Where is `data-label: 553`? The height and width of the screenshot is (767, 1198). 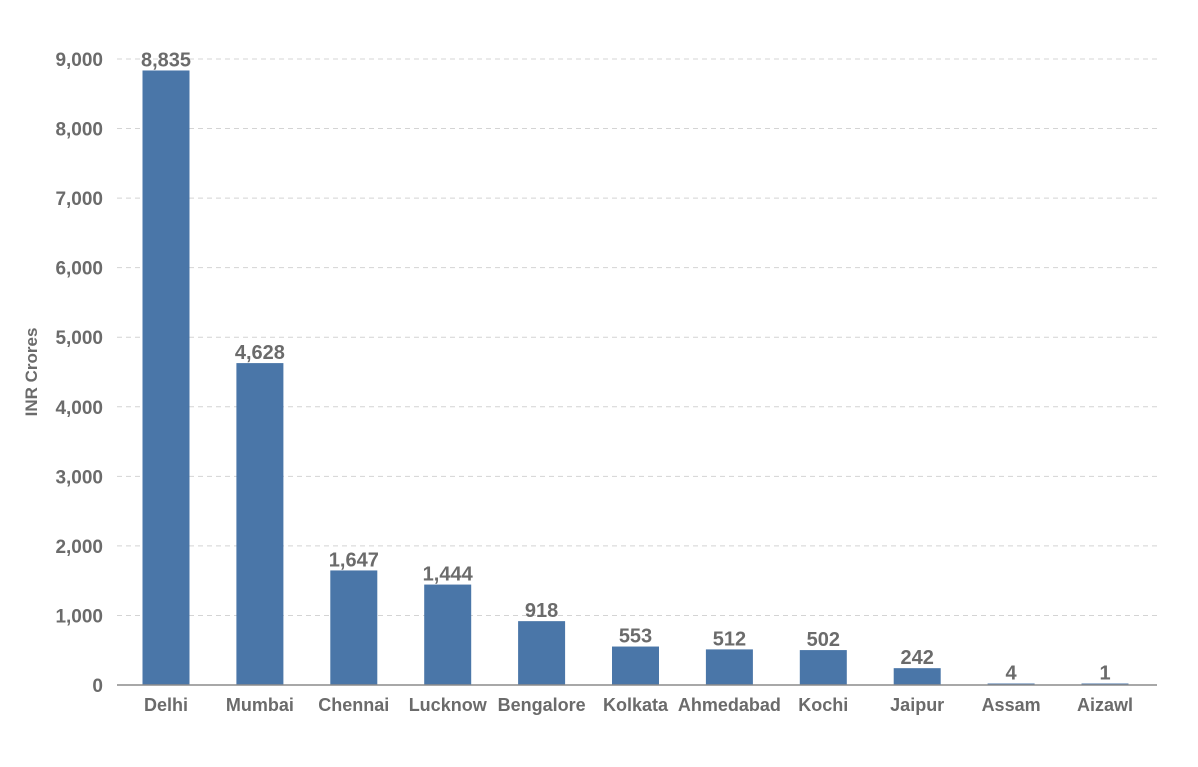 data-label: 553 is located at coordinates (635, 637).